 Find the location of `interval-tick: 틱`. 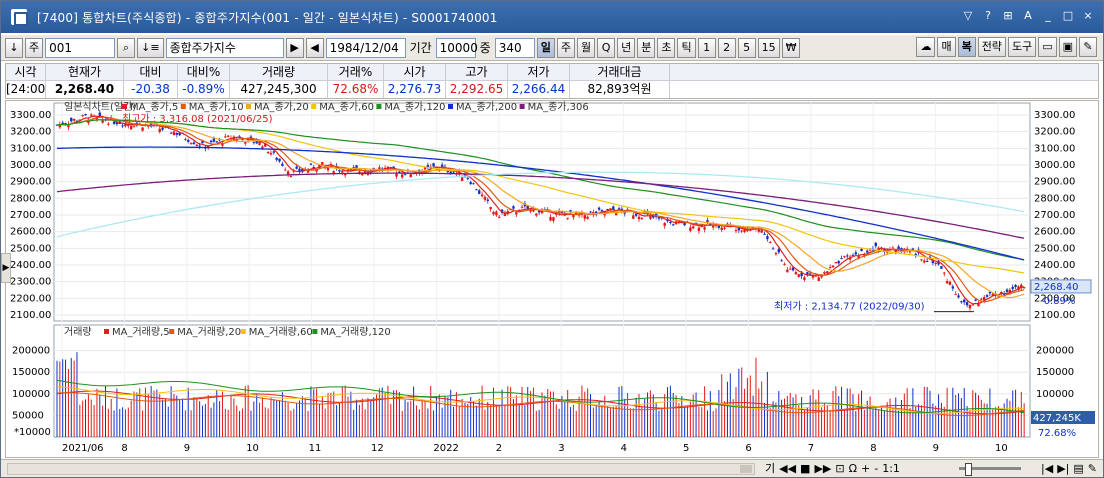

interval-tick: 틱 is located at coordinates (686, 47).